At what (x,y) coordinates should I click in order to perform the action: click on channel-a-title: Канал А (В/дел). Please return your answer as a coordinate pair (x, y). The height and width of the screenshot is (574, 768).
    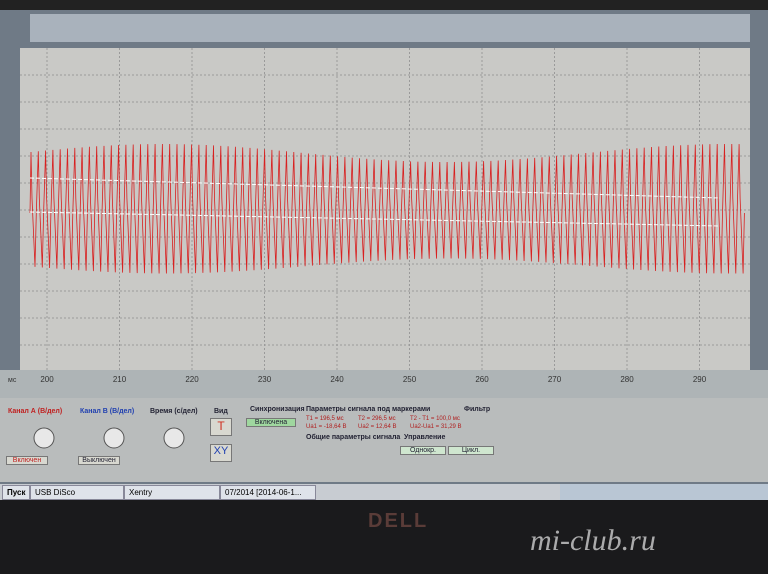
    Looking at the image, I should click on (35, 411).